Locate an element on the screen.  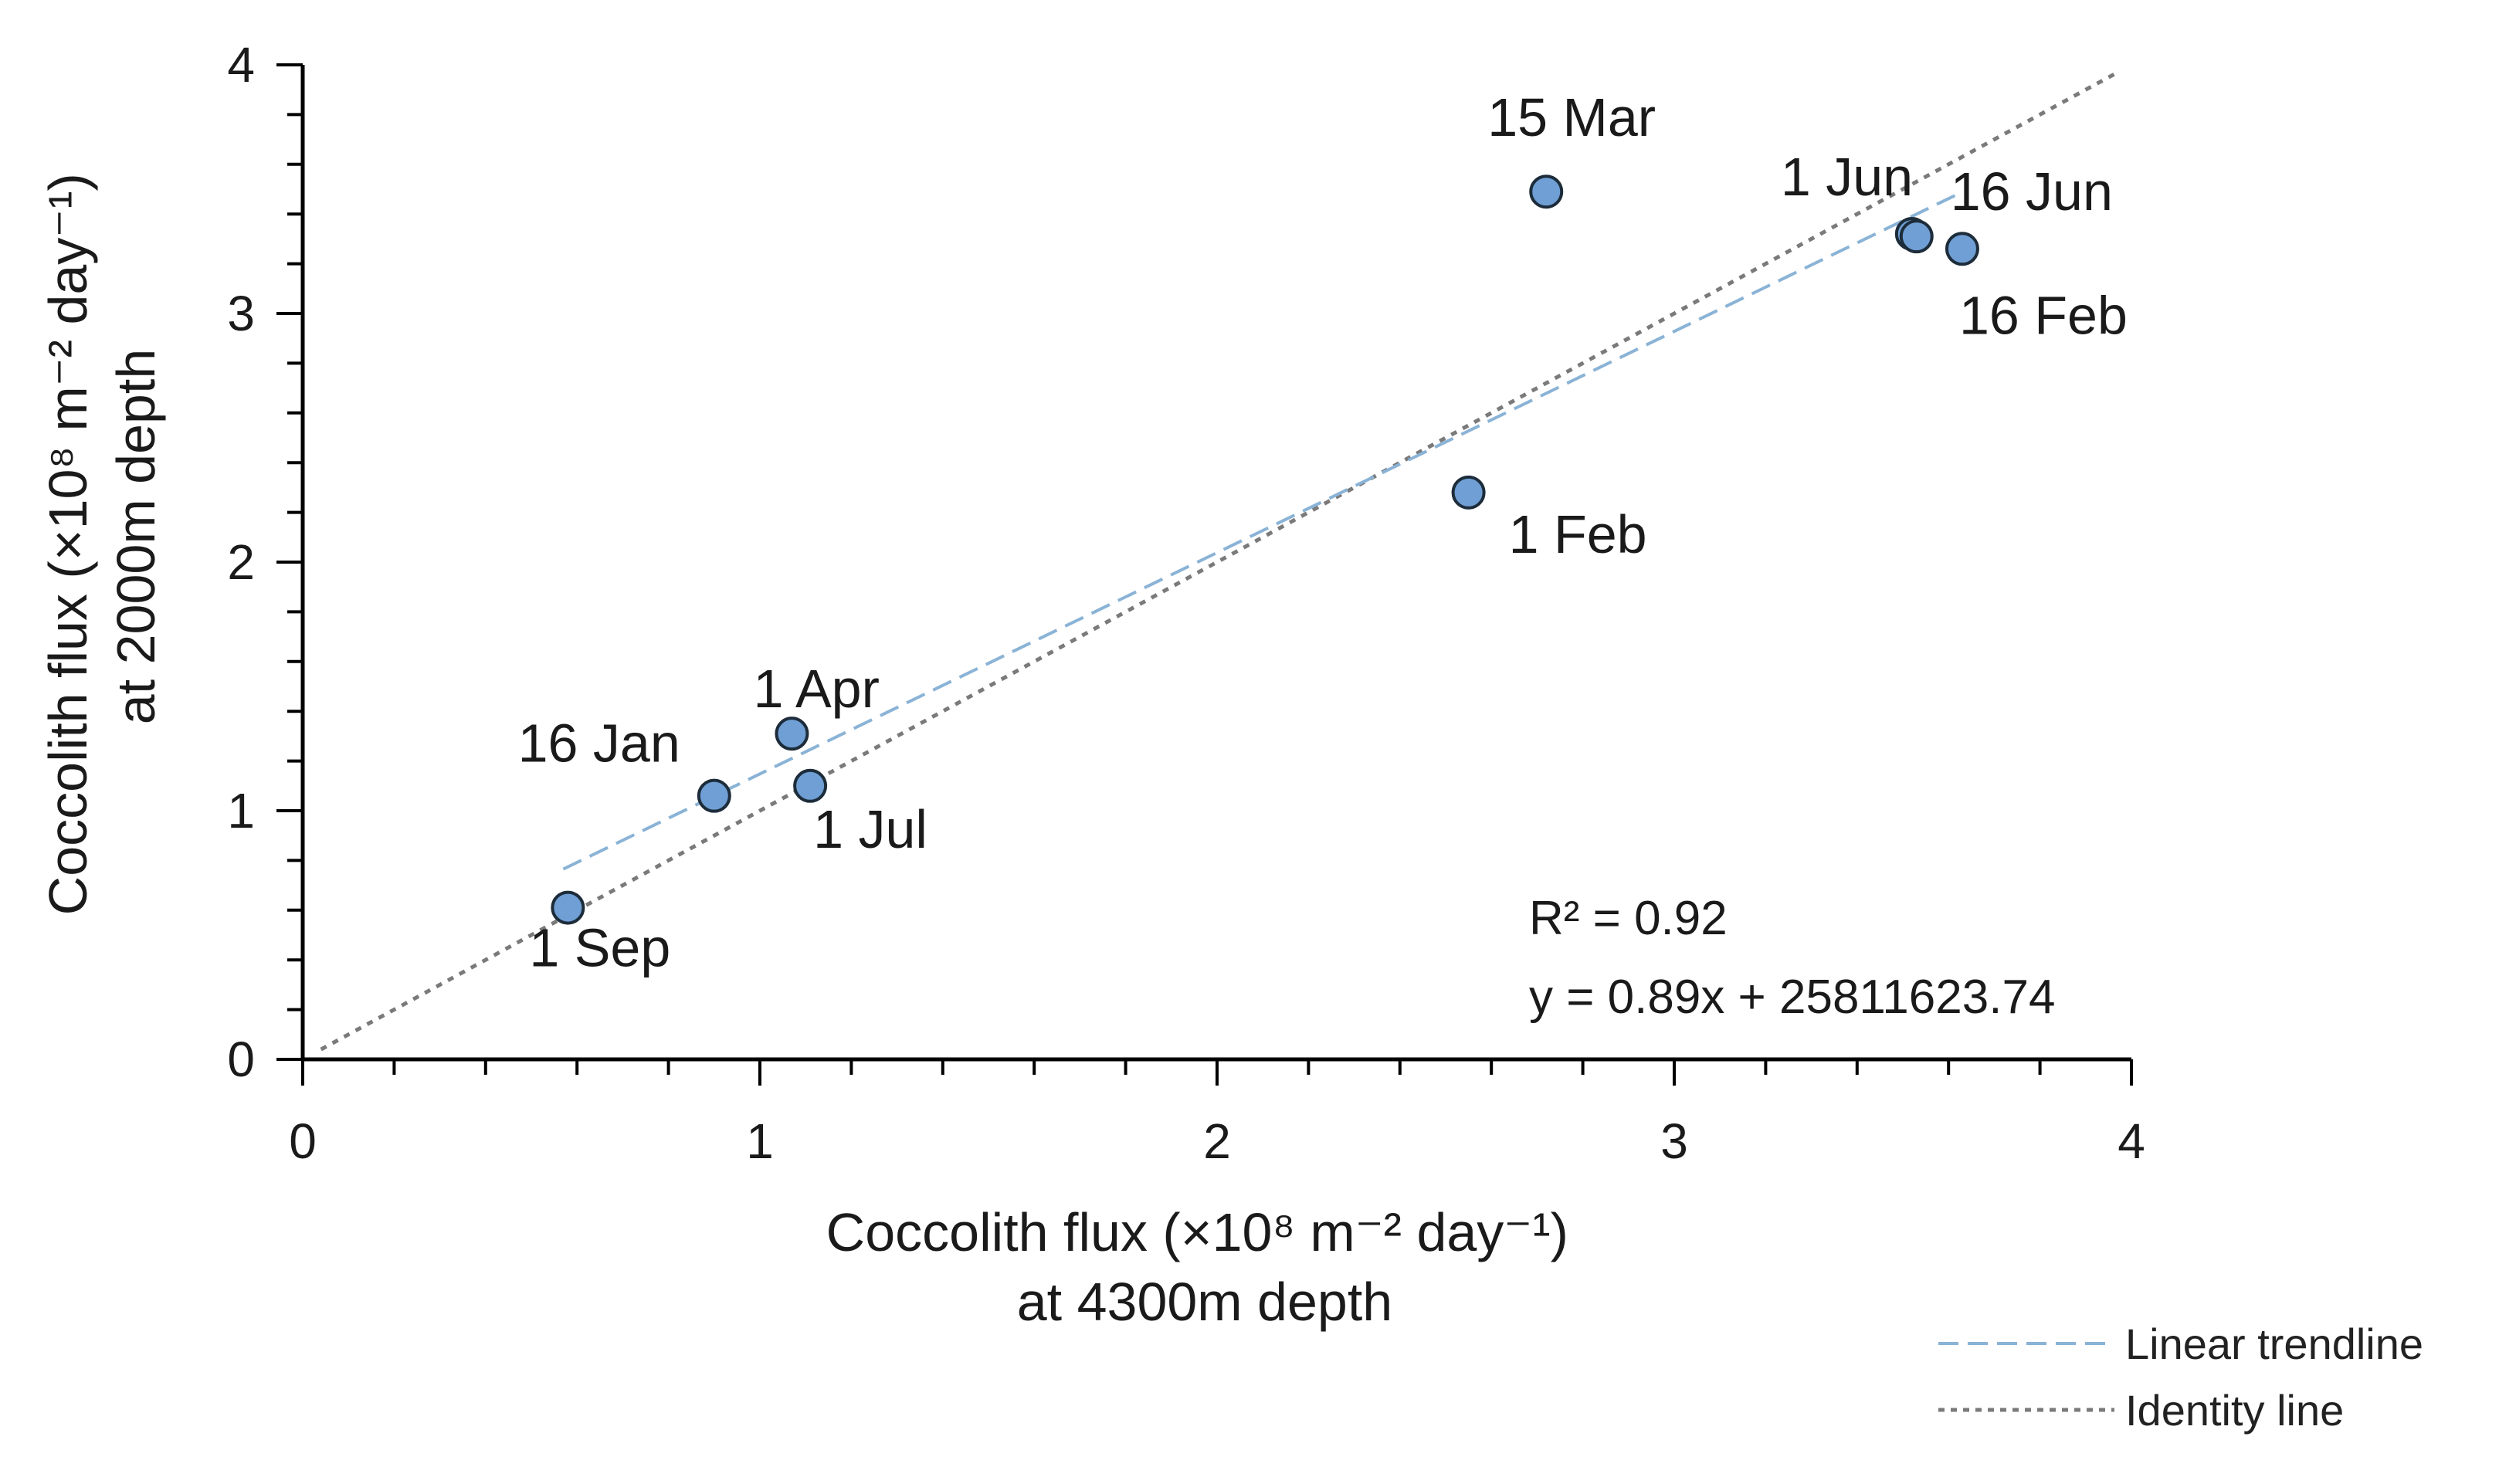
x-tick-label: 3 is located at coordinates (1674, 1141).